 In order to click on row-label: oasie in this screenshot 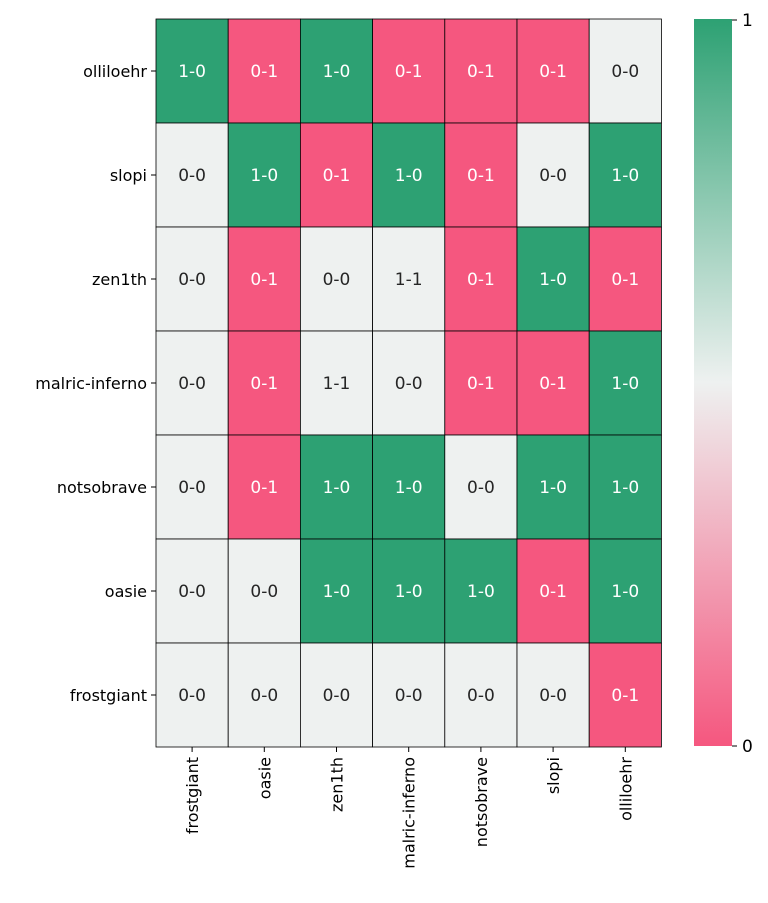, I will do `click(126, 591)`.